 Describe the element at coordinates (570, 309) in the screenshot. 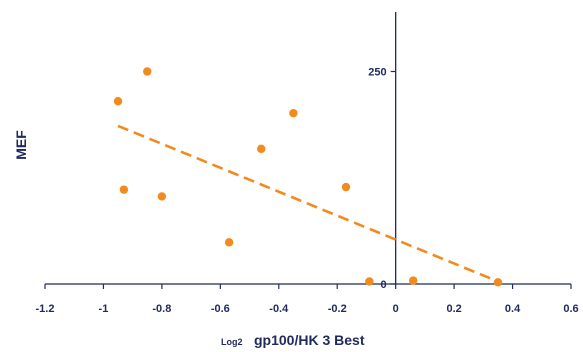

I see `x-tick-label: 0.6` at that location.